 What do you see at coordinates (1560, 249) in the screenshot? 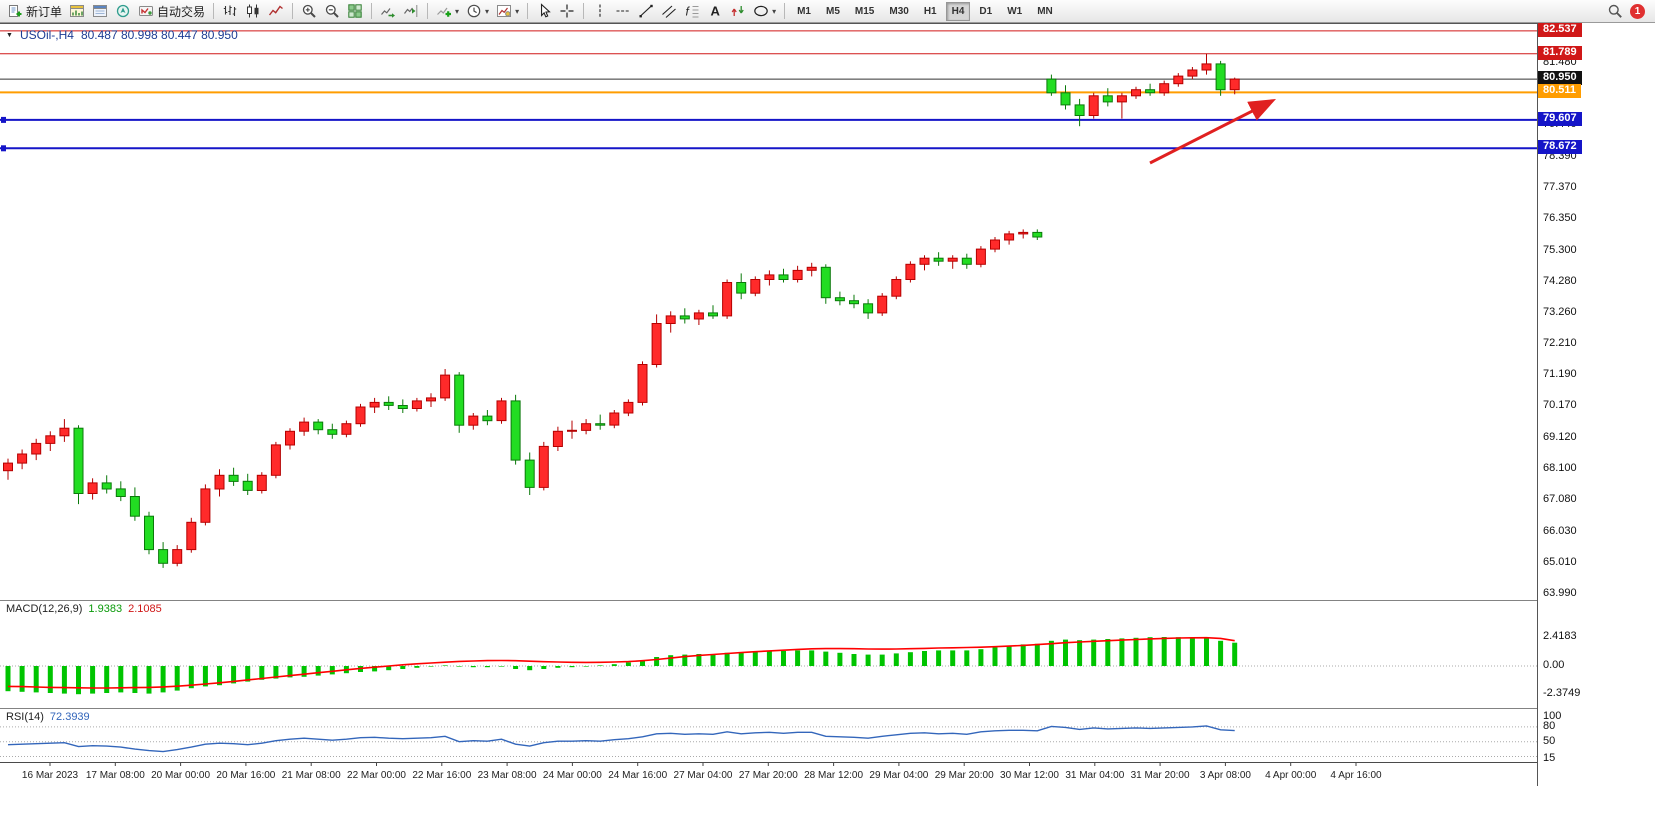
I see `price-axis-label: 75.300` at bounding box center [1560, 249].